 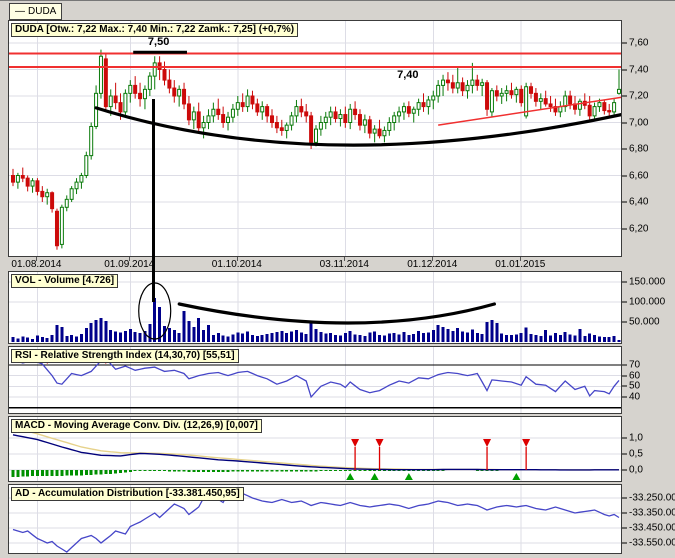 What do you see at coordinates (65, 281) in the screenshot?
I see `volume-panel-header: VOL - Volume [4.726]` at bounding box center [65, 281].